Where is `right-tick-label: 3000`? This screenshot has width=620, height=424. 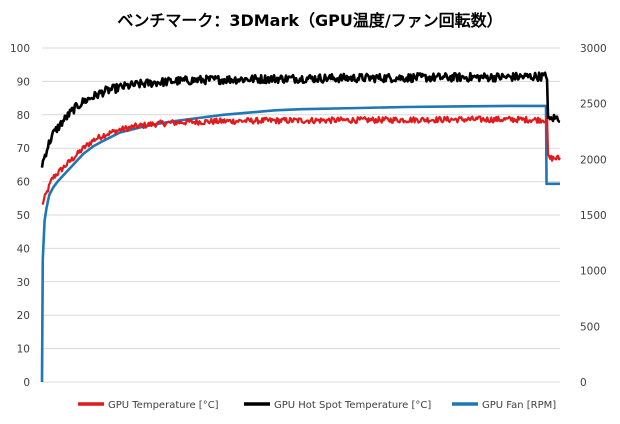
right-tick-label: 3000 is located at coordinates (593, 49).